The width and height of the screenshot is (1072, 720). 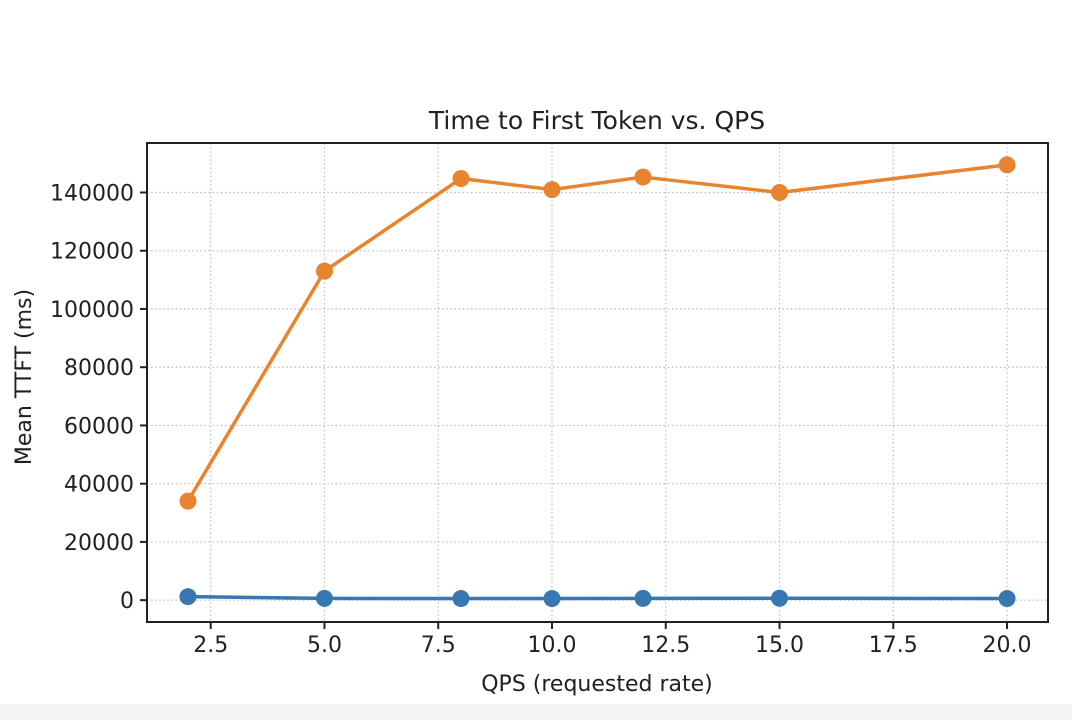 I want to click on x-tick-label: 7.5, so click(x=438, y=645).